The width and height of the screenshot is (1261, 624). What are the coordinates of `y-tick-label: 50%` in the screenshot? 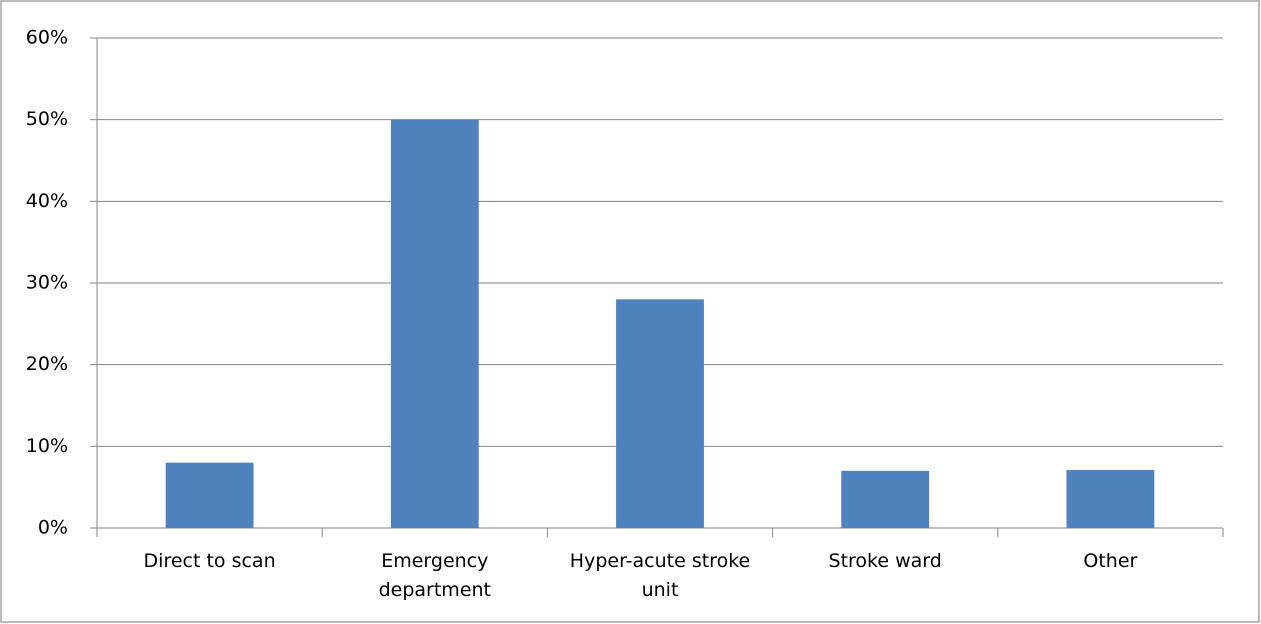 It's located at (47, 119).